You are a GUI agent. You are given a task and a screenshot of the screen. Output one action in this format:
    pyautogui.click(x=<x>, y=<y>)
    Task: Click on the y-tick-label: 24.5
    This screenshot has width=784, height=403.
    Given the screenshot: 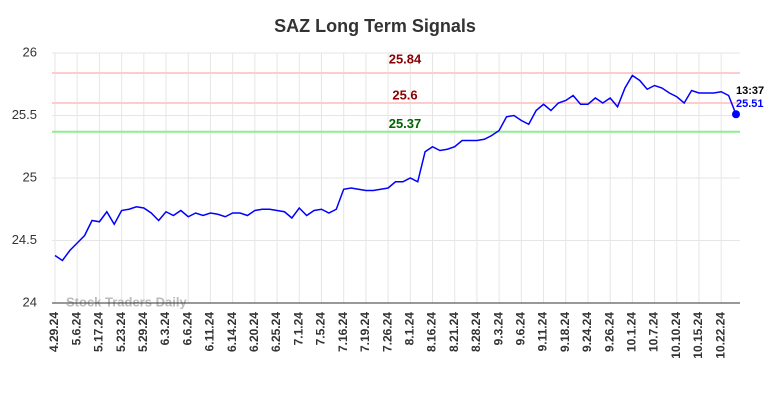 What is the action you would take?
    pyautogui.click(x=24, y=239)
    